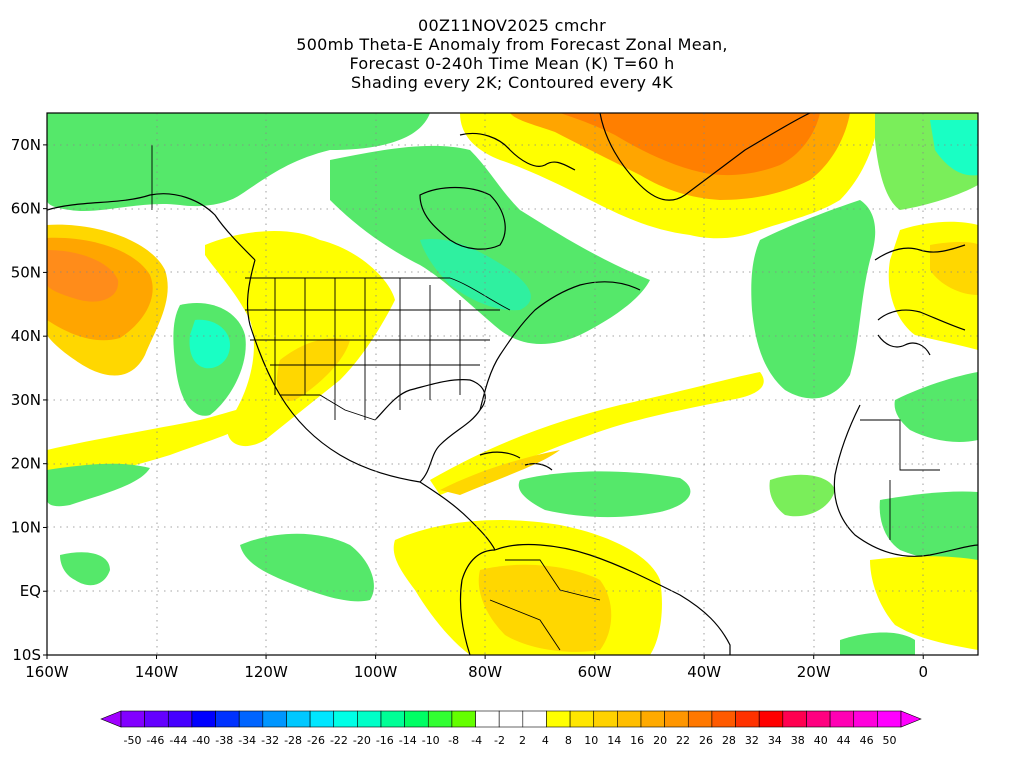  Describe the element at coordinates (307, 567) in the screenshot. I see `shade-green-tropical-pacific-e` at that location.